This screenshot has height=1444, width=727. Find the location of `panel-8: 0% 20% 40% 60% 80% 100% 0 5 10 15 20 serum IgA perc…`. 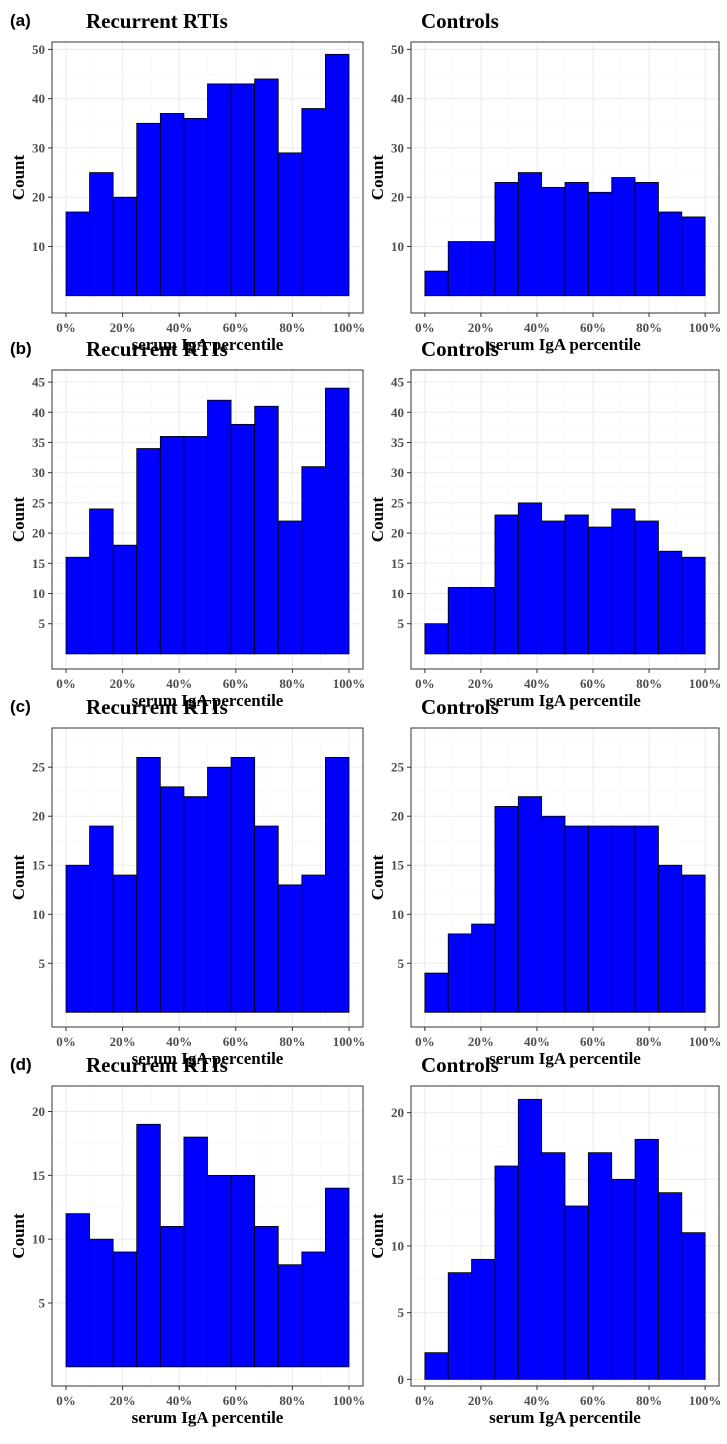

panel-8: 0% 20% 40% 60% 80% 100% 0 5 10 15 20 serum IgA perc… is located at coordinates (544, 1240).